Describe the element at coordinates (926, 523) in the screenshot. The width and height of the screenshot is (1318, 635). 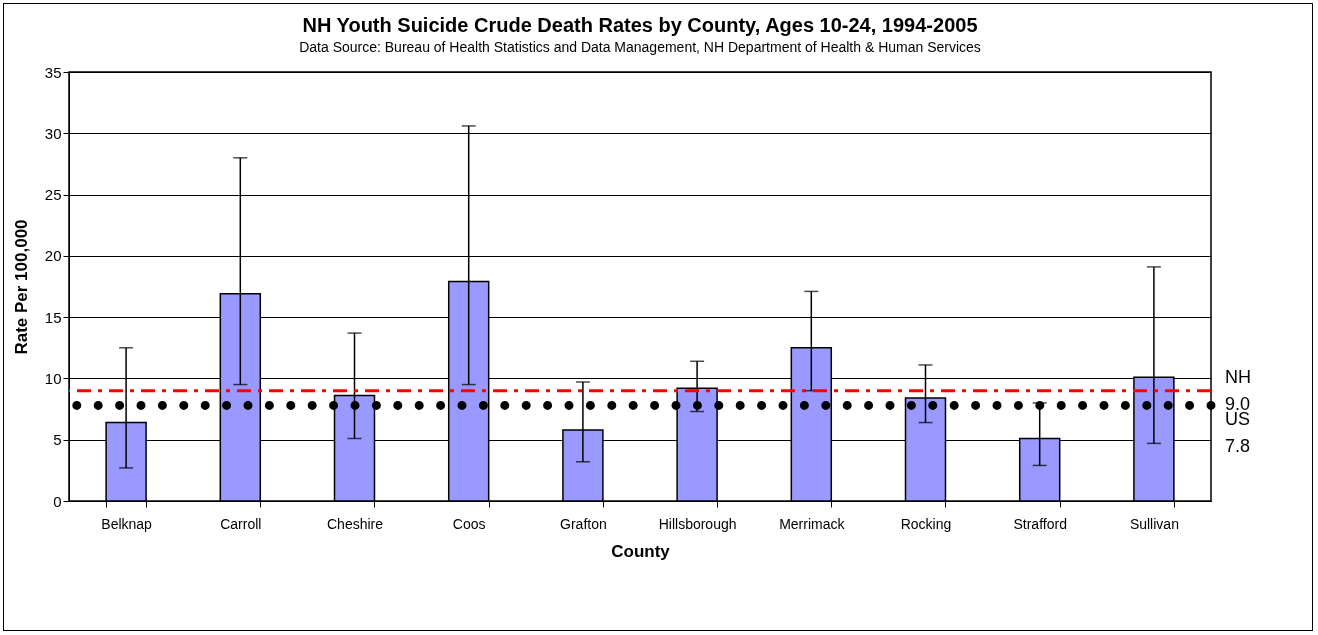
I see `x-tick-label: Rocking` at that location.